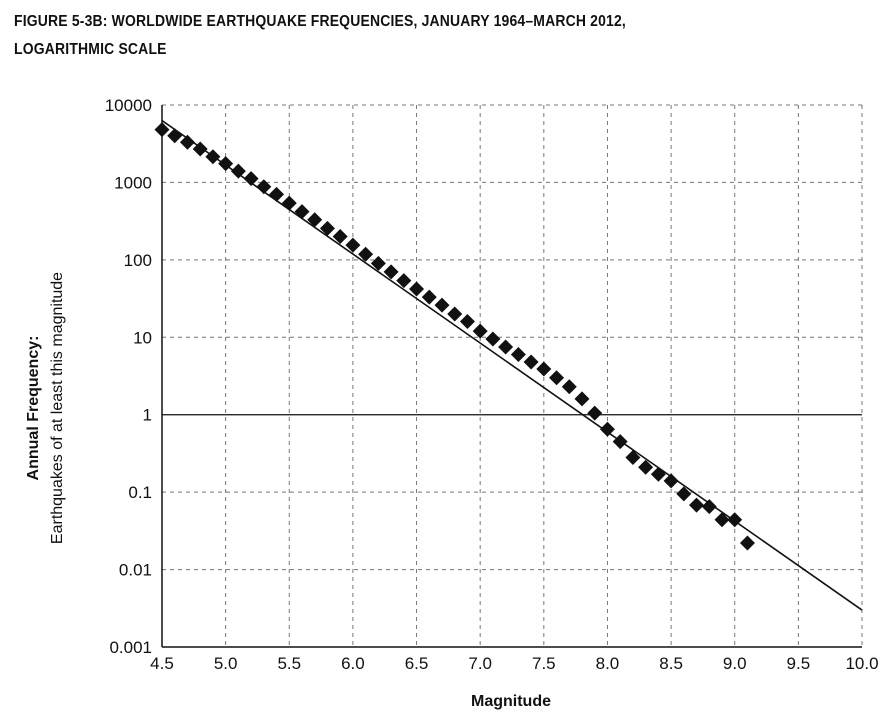 The image size is (892, 716). Describe the element at coordinates (671, 663) in the screenshot. I see `x-tick-label-8.5: 8.5` at that location.